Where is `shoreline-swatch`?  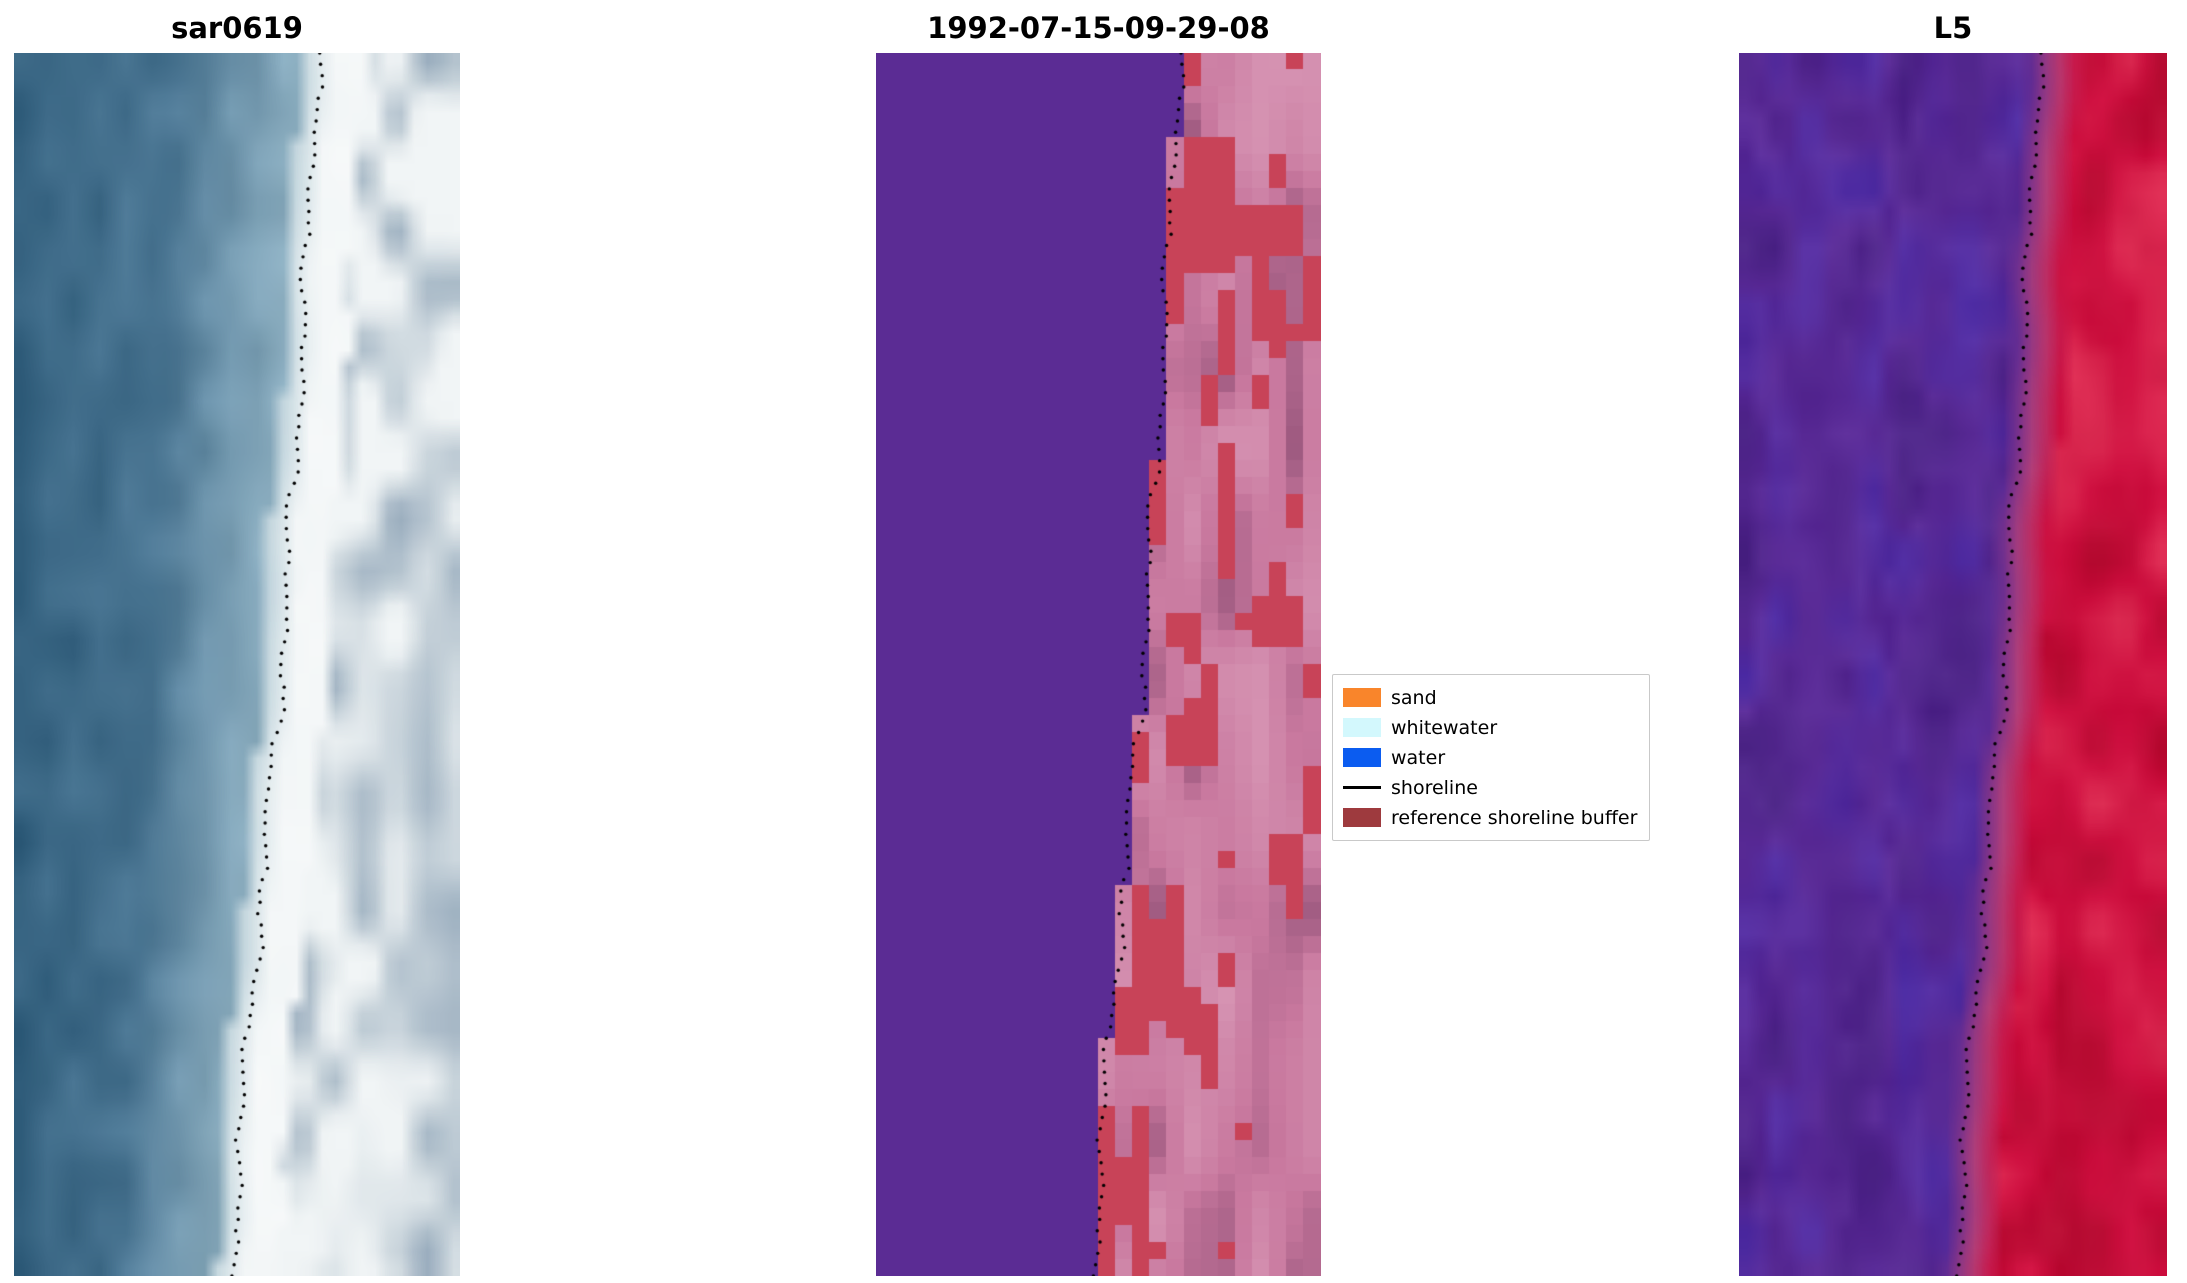
shoreline-swatch is located at coordinates (1362, 787).